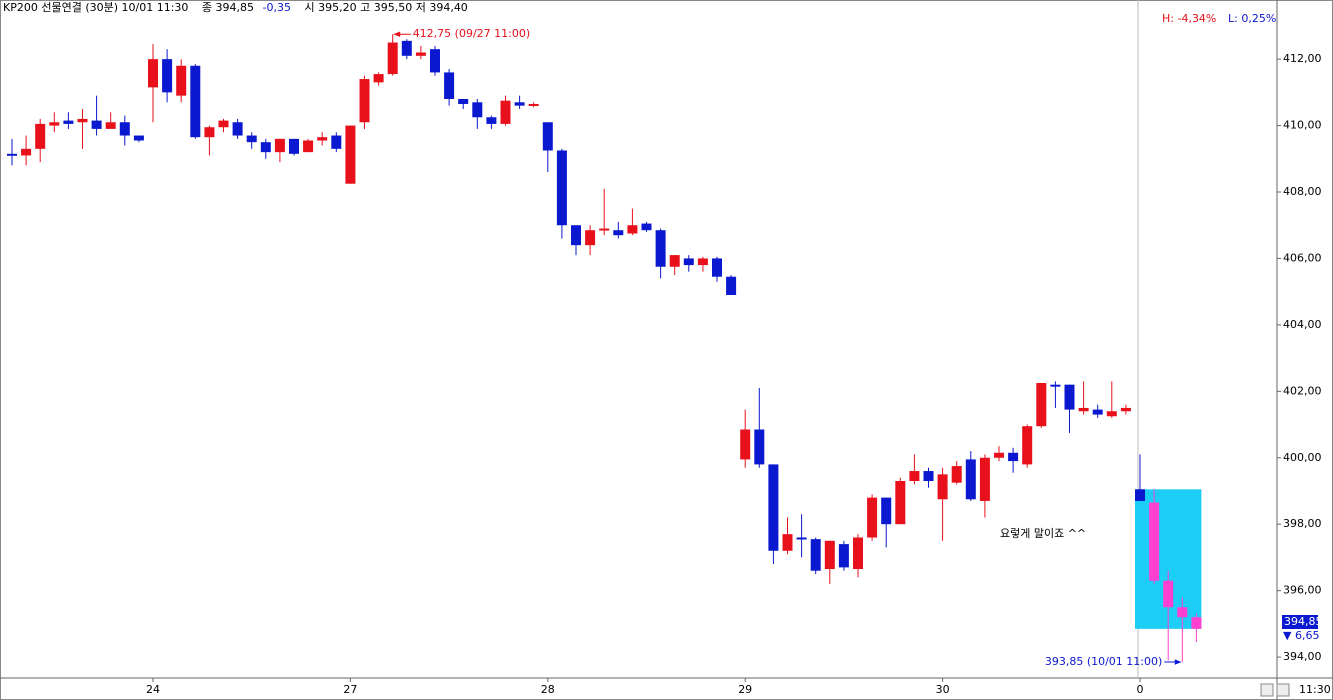  I want to click on last-price-box, so click(1300, 622).